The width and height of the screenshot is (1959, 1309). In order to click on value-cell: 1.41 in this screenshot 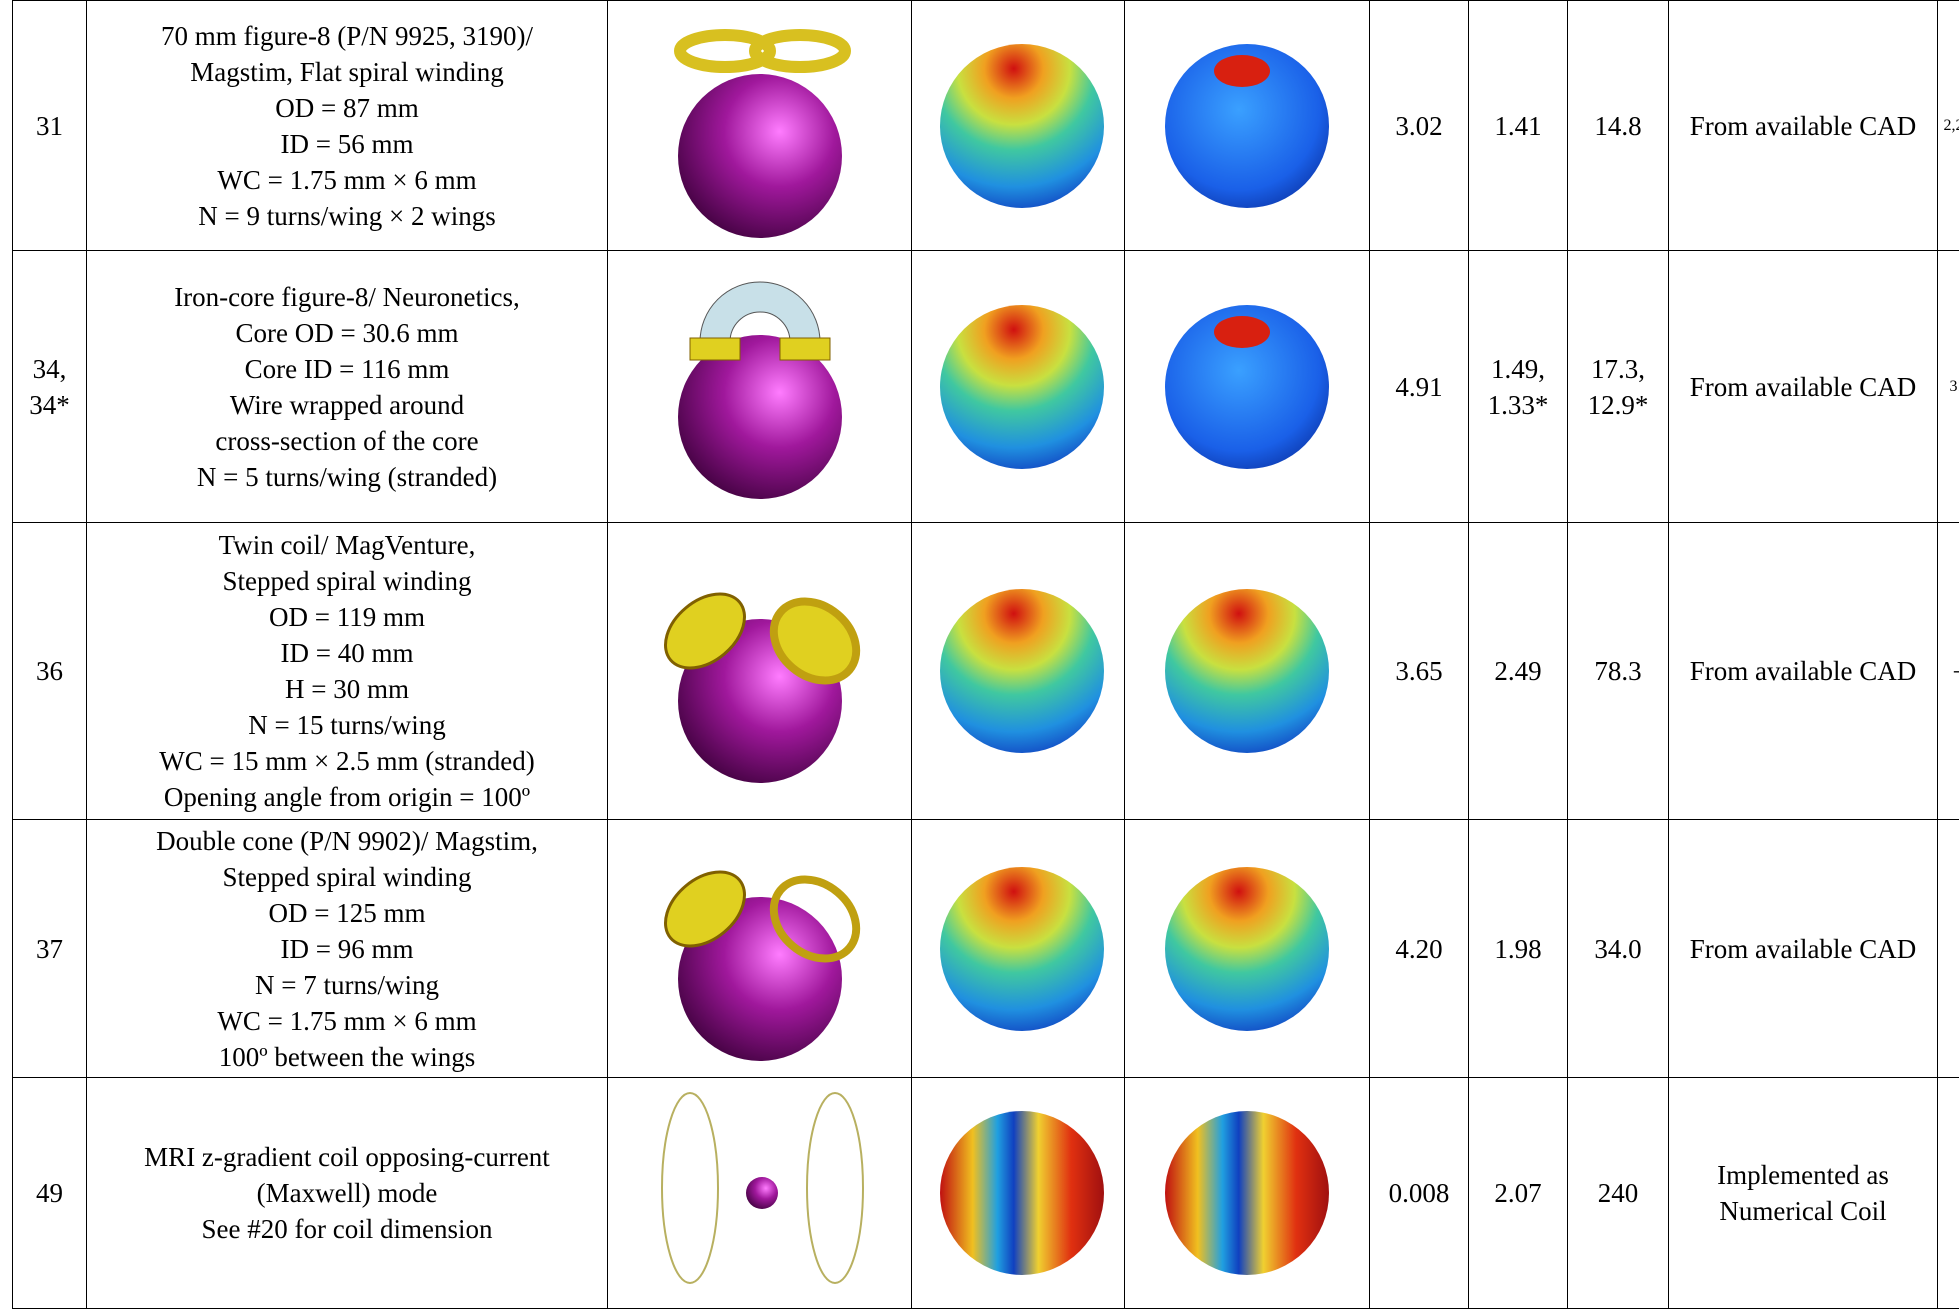, I will do `click(1518, 126)`.